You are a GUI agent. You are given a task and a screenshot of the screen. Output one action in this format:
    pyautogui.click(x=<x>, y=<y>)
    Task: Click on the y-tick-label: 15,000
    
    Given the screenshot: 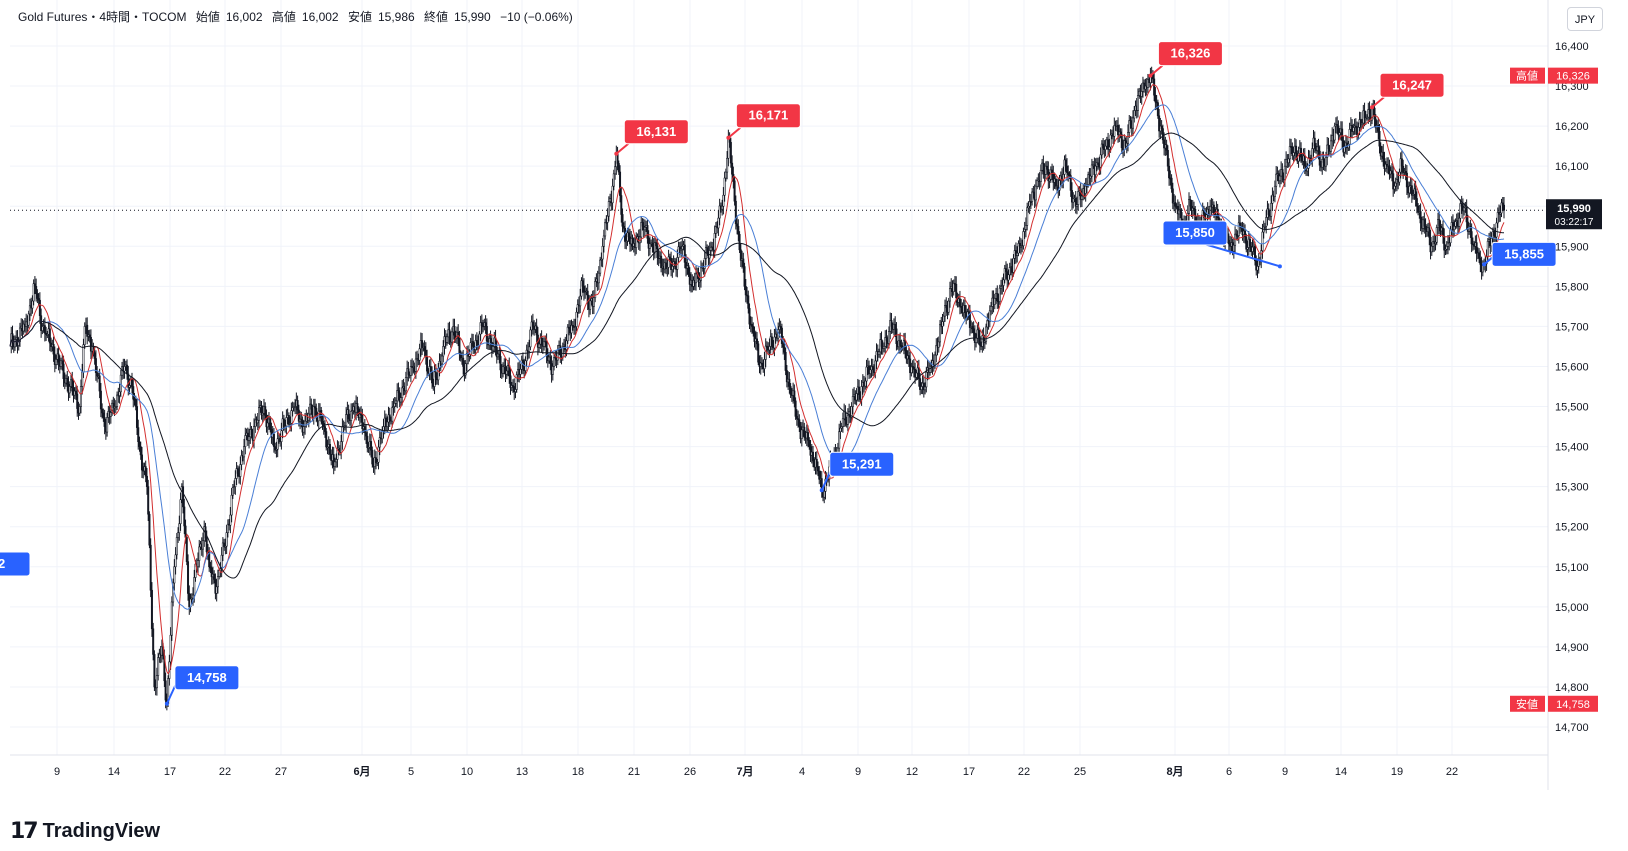 What is the action you would take?
    pyautogui.click(x=1572, y=608)
    